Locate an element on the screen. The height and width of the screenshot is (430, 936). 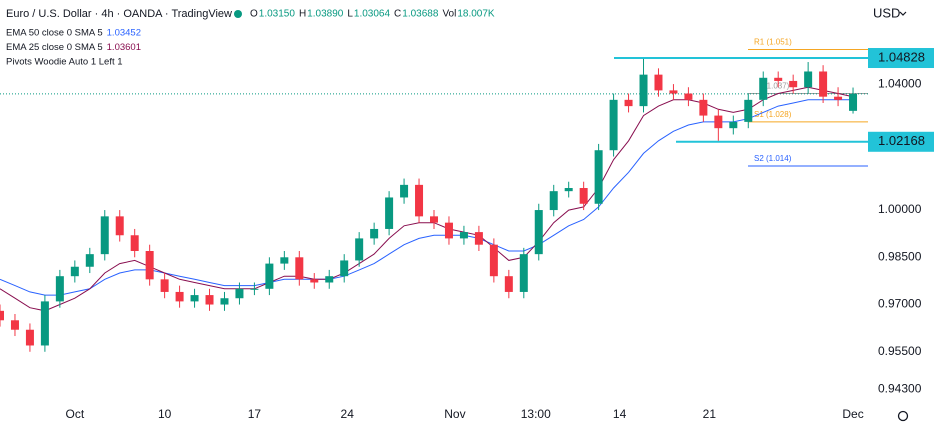
legend-name: EMA 25 close 0 SMA 5 is located at coordinates (54, 47).